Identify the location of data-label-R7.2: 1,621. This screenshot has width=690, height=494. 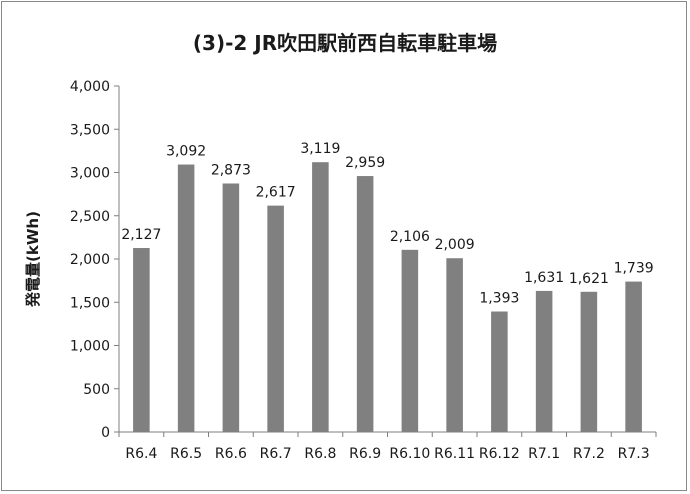
(589, 279).